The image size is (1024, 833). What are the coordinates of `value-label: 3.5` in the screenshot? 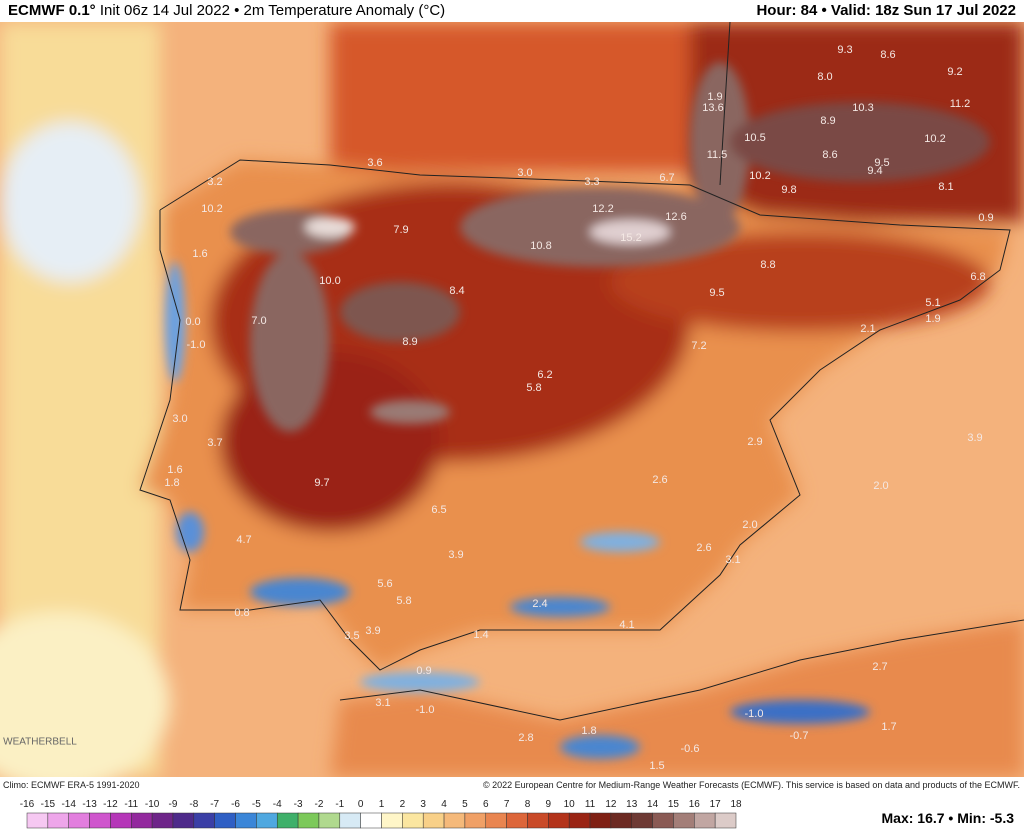 It's located at (351, 636).